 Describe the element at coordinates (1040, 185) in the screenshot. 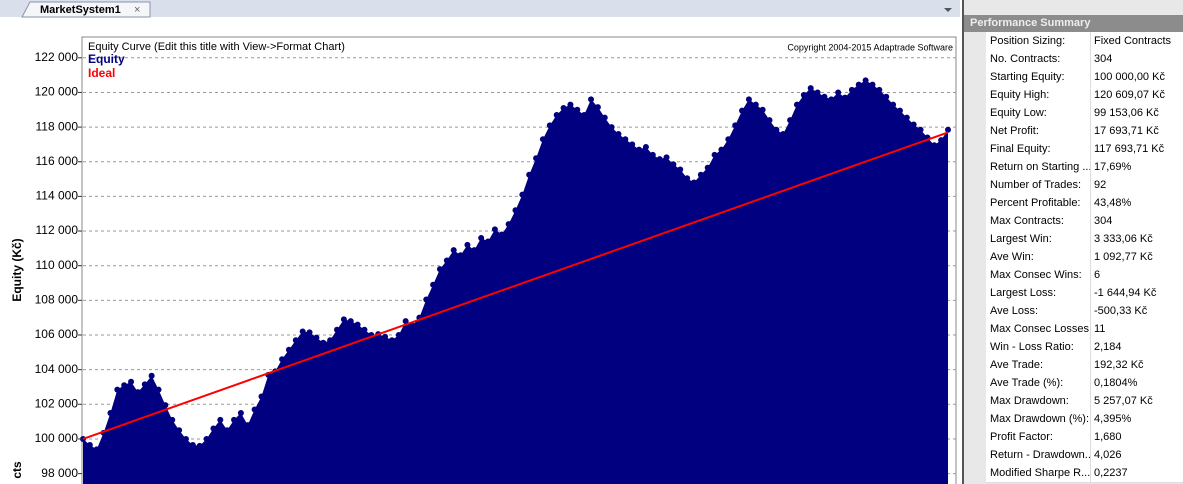

I see `summary-label: Number of Trades:` at that location.